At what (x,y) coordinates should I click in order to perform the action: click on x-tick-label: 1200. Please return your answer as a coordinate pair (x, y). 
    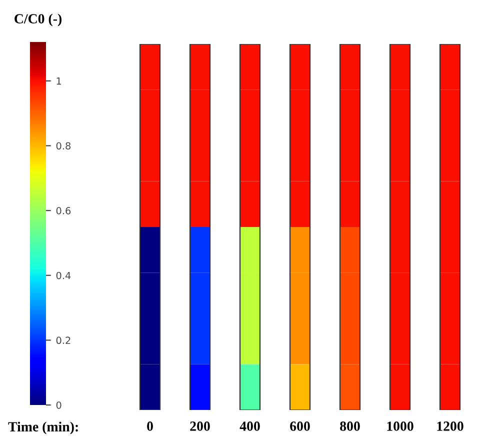
    Looking at the image, I should click on (450, 426).